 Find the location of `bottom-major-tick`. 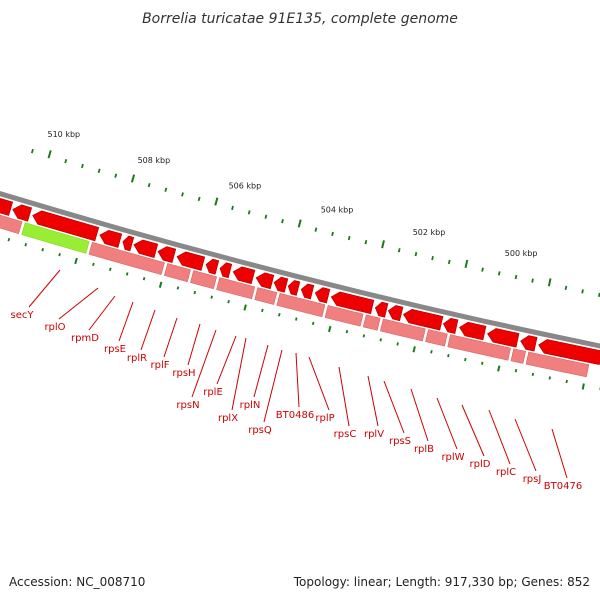

bottom-major-tick is located at coordinates (330, 329).